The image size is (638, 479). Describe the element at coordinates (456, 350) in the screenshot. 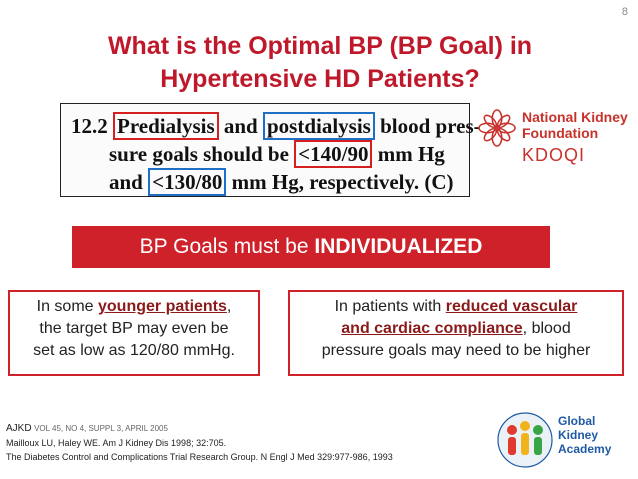

I see `right-box-line-3: pressure goals may need to be higher` at that location.